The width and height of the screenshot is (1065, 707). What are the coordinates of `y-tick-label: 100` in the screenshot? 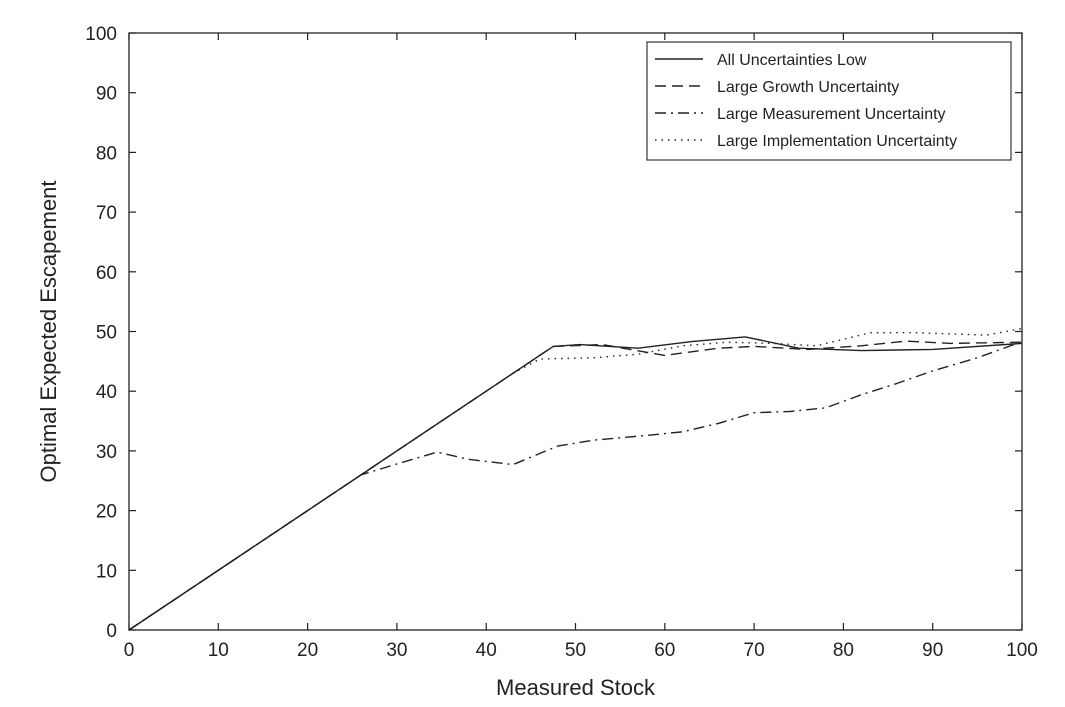 It's located at (101, 34).